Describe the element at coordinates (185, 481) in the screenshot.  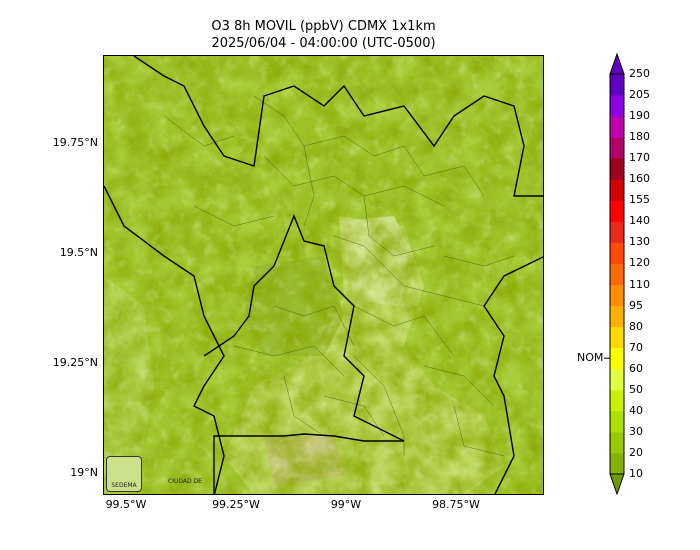
I see `cdmx-logo: CIUDAD DE MÉXICO` at that location.